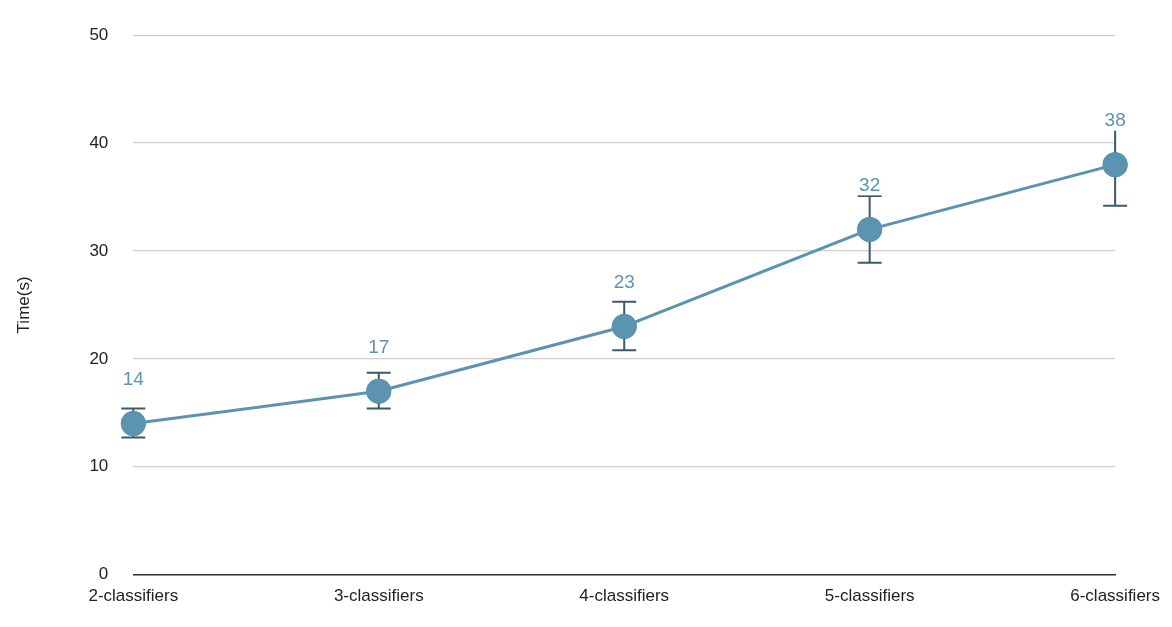  I want to click on y-tick-label: 10, so click(99, 466).